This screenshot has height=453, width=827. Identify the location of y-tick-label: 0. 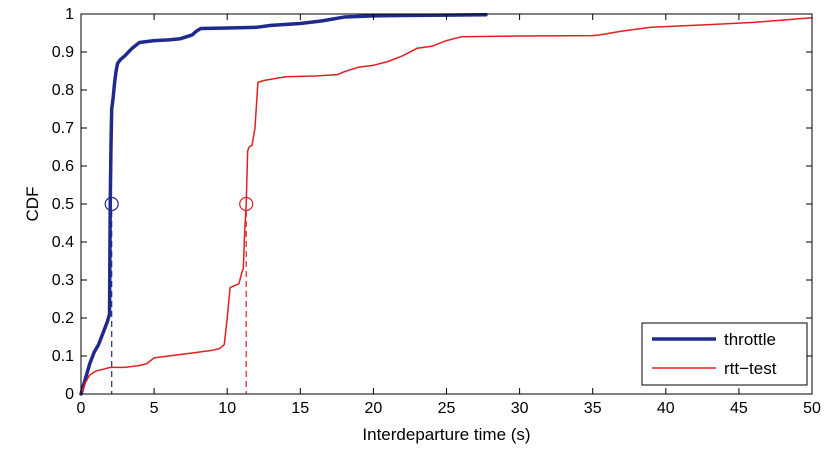
(69, 394).